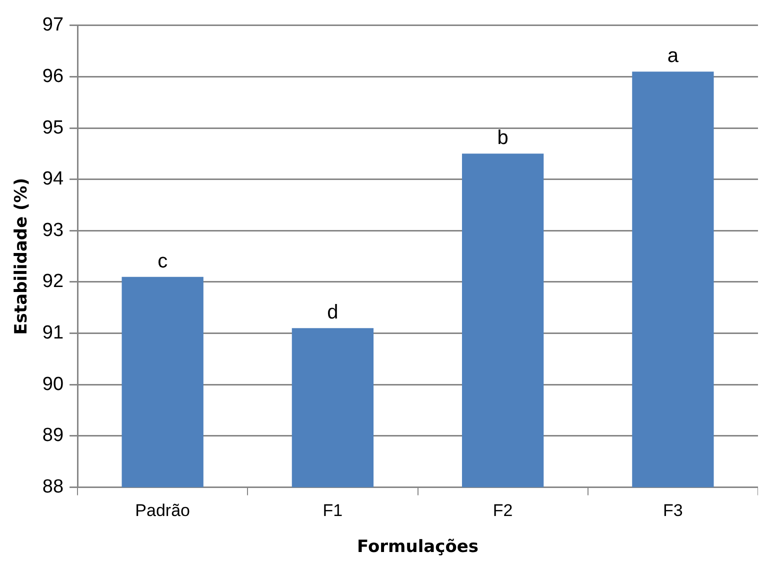 The width and height of the screenshot is (766, 570). Describe the element at coordinates (502, 510) in the screenshot. I see `x-tick-label: F2` at that location.